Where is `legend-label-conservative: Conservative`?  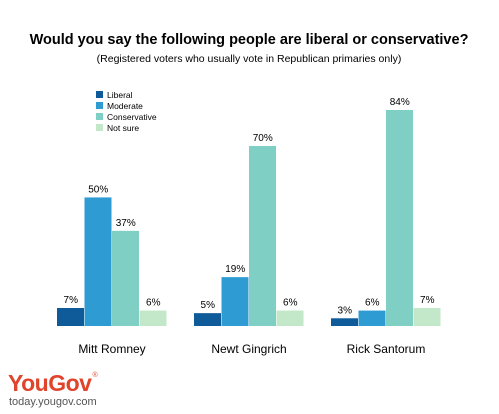
legend-label-conservative: Conservative is located at coordinates (132, 117).